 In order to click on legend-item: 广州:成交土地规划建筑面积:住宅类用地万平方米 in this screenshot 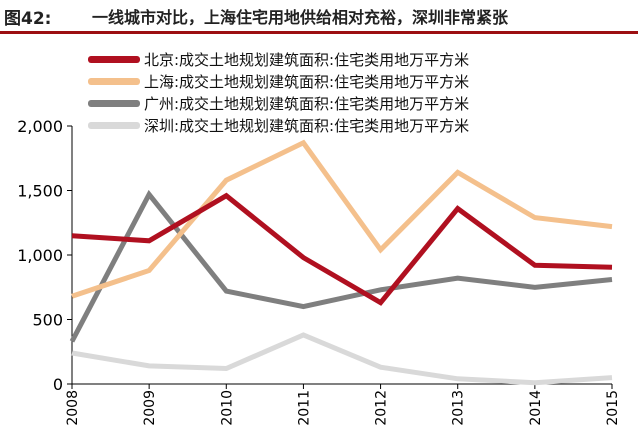, I will do `click(278, 103)`.